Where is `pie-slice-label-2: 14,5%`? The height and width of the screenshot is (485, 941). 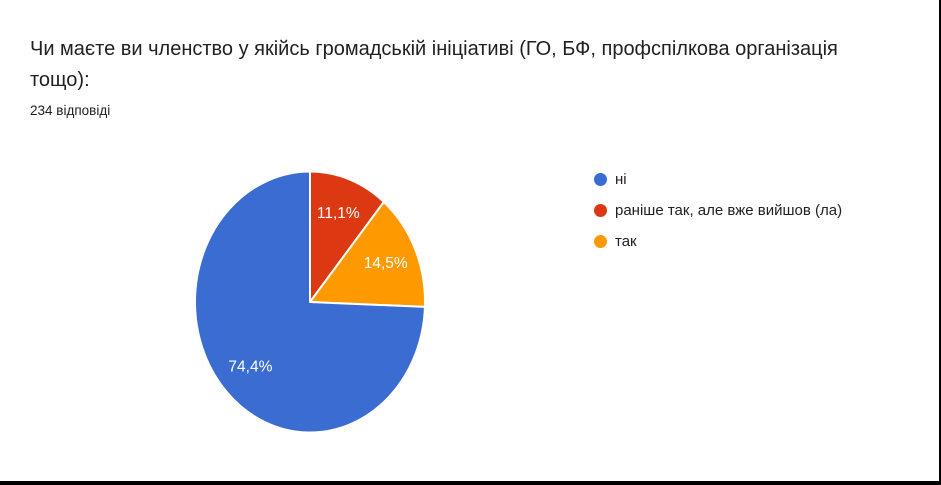 pie-slice-label-2: 14,5% is located at coordinates (386, 263).